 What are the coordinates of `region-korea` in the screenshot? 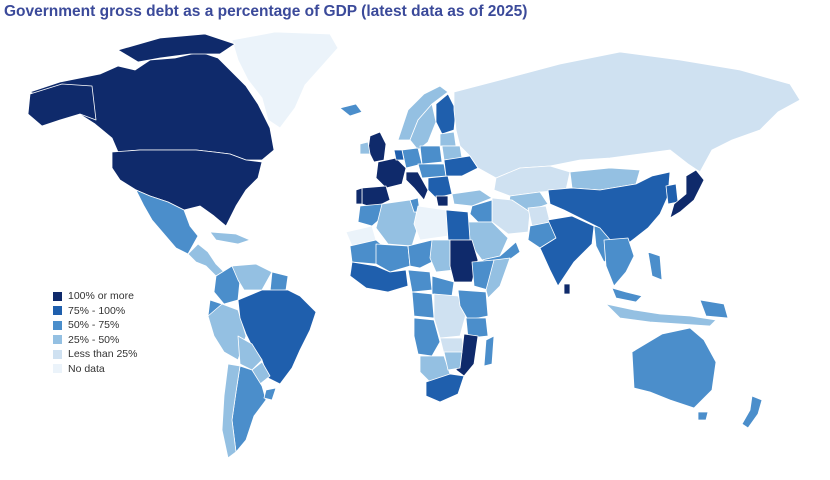 It's located at (672, 194).